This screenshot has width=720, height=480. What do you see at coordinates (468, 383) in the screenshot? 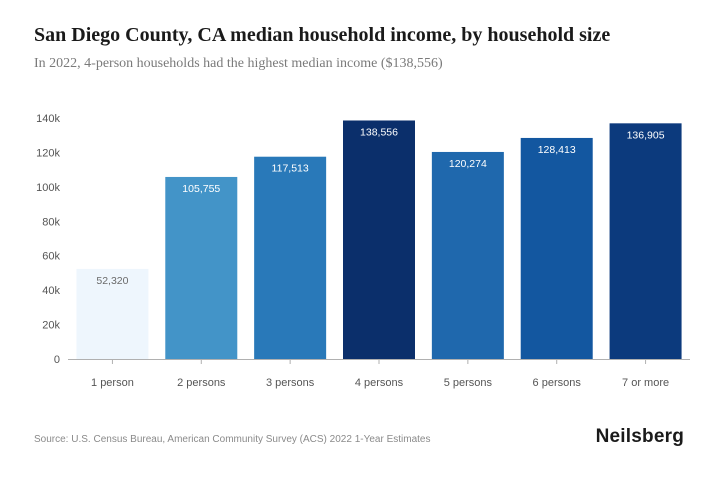
I see `x-tick-label: 5 persons` at bounding box center [468, 383].